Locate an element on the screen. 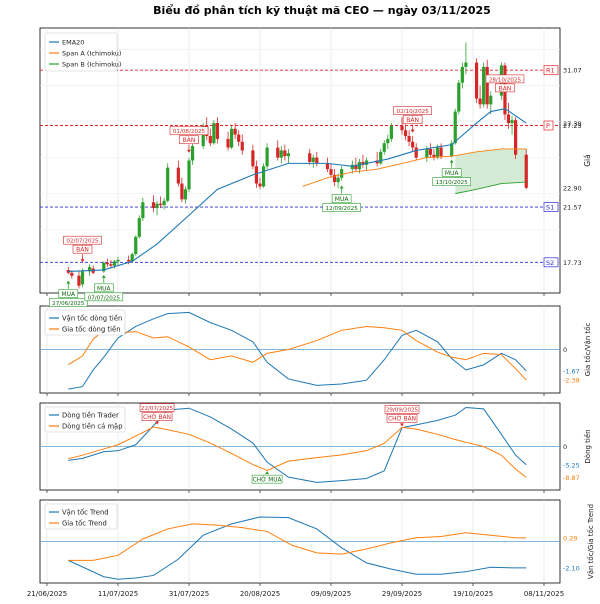  level-tag-text-R1: R1 is located at coordinates (550, 71).